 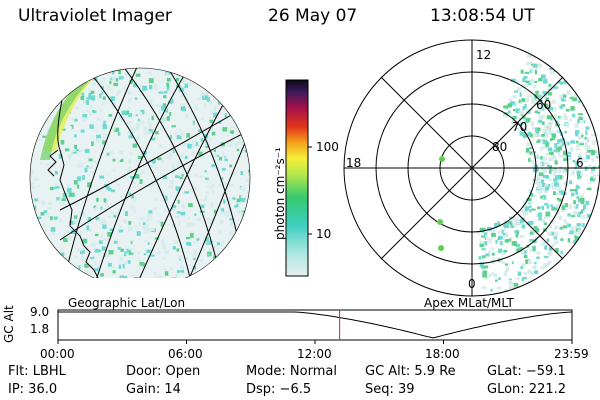 What do you see at coordinates (354, 163) in the screenshot?
I see `mlt-18-label: 18` at bounding box center [354, 163].